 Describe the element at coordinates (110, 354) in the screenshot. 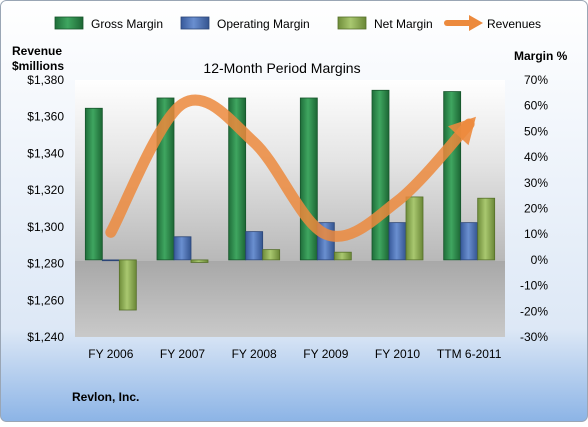

I see `category-label-fy-2006: FY 2006` at that location.